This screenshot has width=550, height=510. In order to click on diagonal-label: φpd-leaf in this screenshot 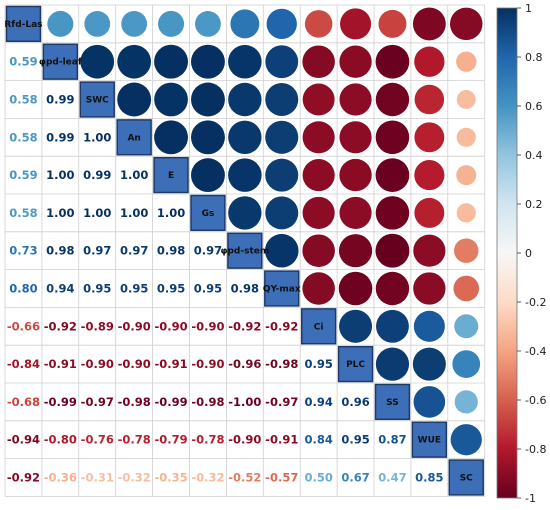, I will do `click(60, 63)`.